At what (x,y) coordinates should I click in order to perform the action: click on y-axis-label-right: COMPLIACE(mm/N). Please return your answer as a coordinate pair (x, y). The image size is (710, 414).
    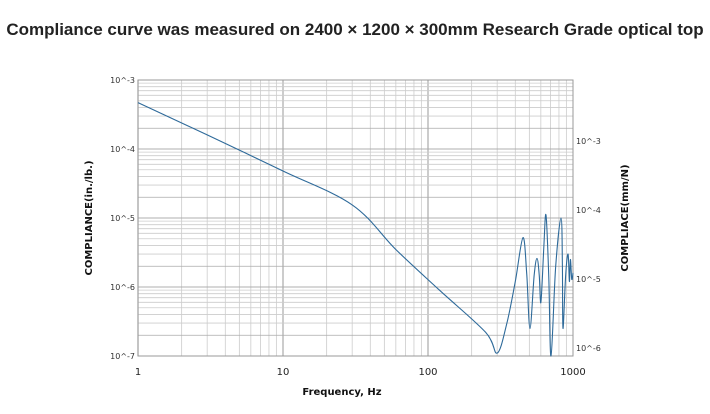
    Looking at the image, I should click on (625, 217).